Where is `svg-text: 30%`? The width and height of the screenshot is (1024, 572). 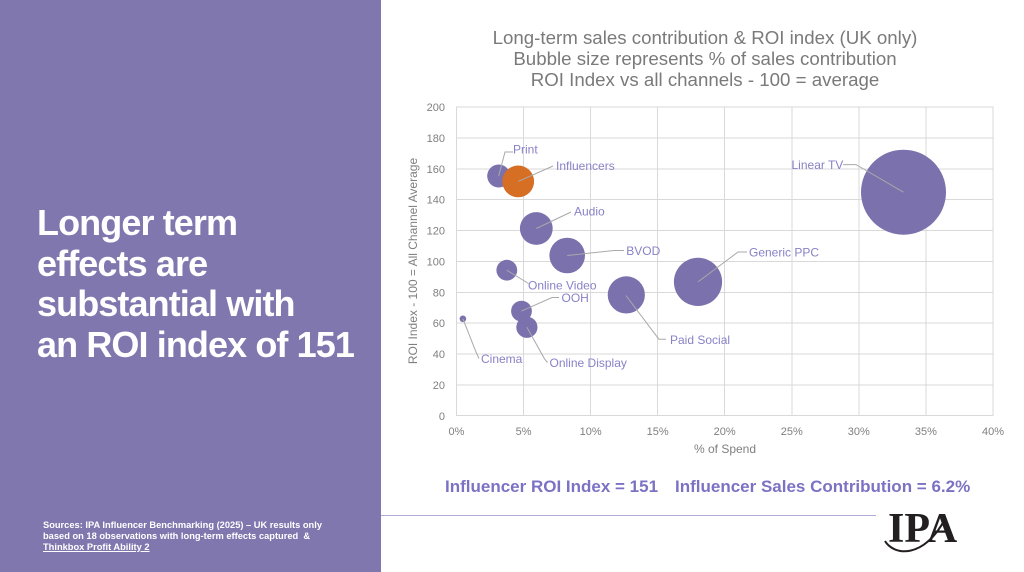 svg-text: 30% is located at coordinates (859, 432).